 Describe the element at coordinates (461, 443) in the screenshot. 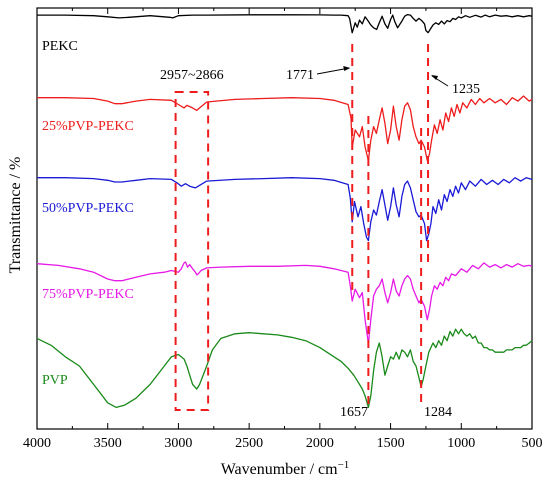

I see `x-tick-label: 1000` at that location.